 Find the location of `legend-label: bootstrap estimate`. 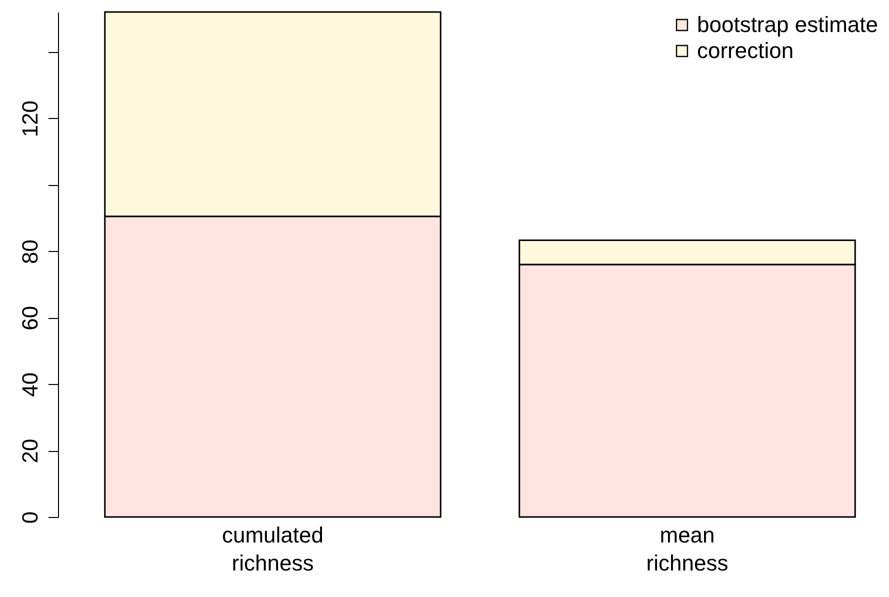

legend-label: bootstrap estimate is located at coordinates (787, 24).